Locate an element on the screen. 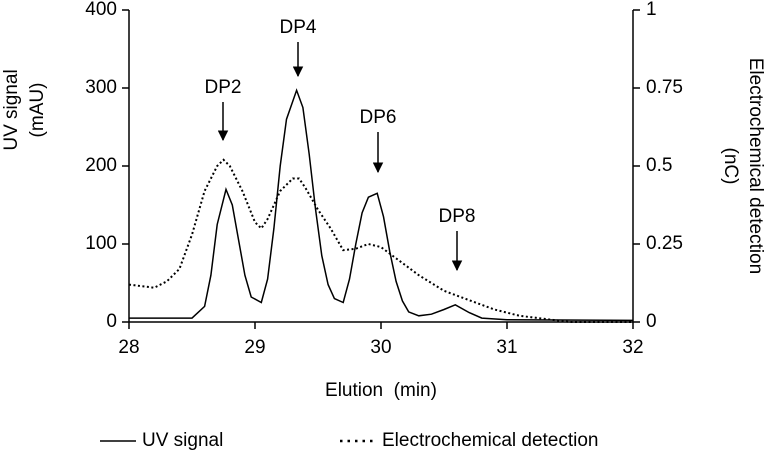  y-tick-label: 100 is located at coordinates (101, 243).